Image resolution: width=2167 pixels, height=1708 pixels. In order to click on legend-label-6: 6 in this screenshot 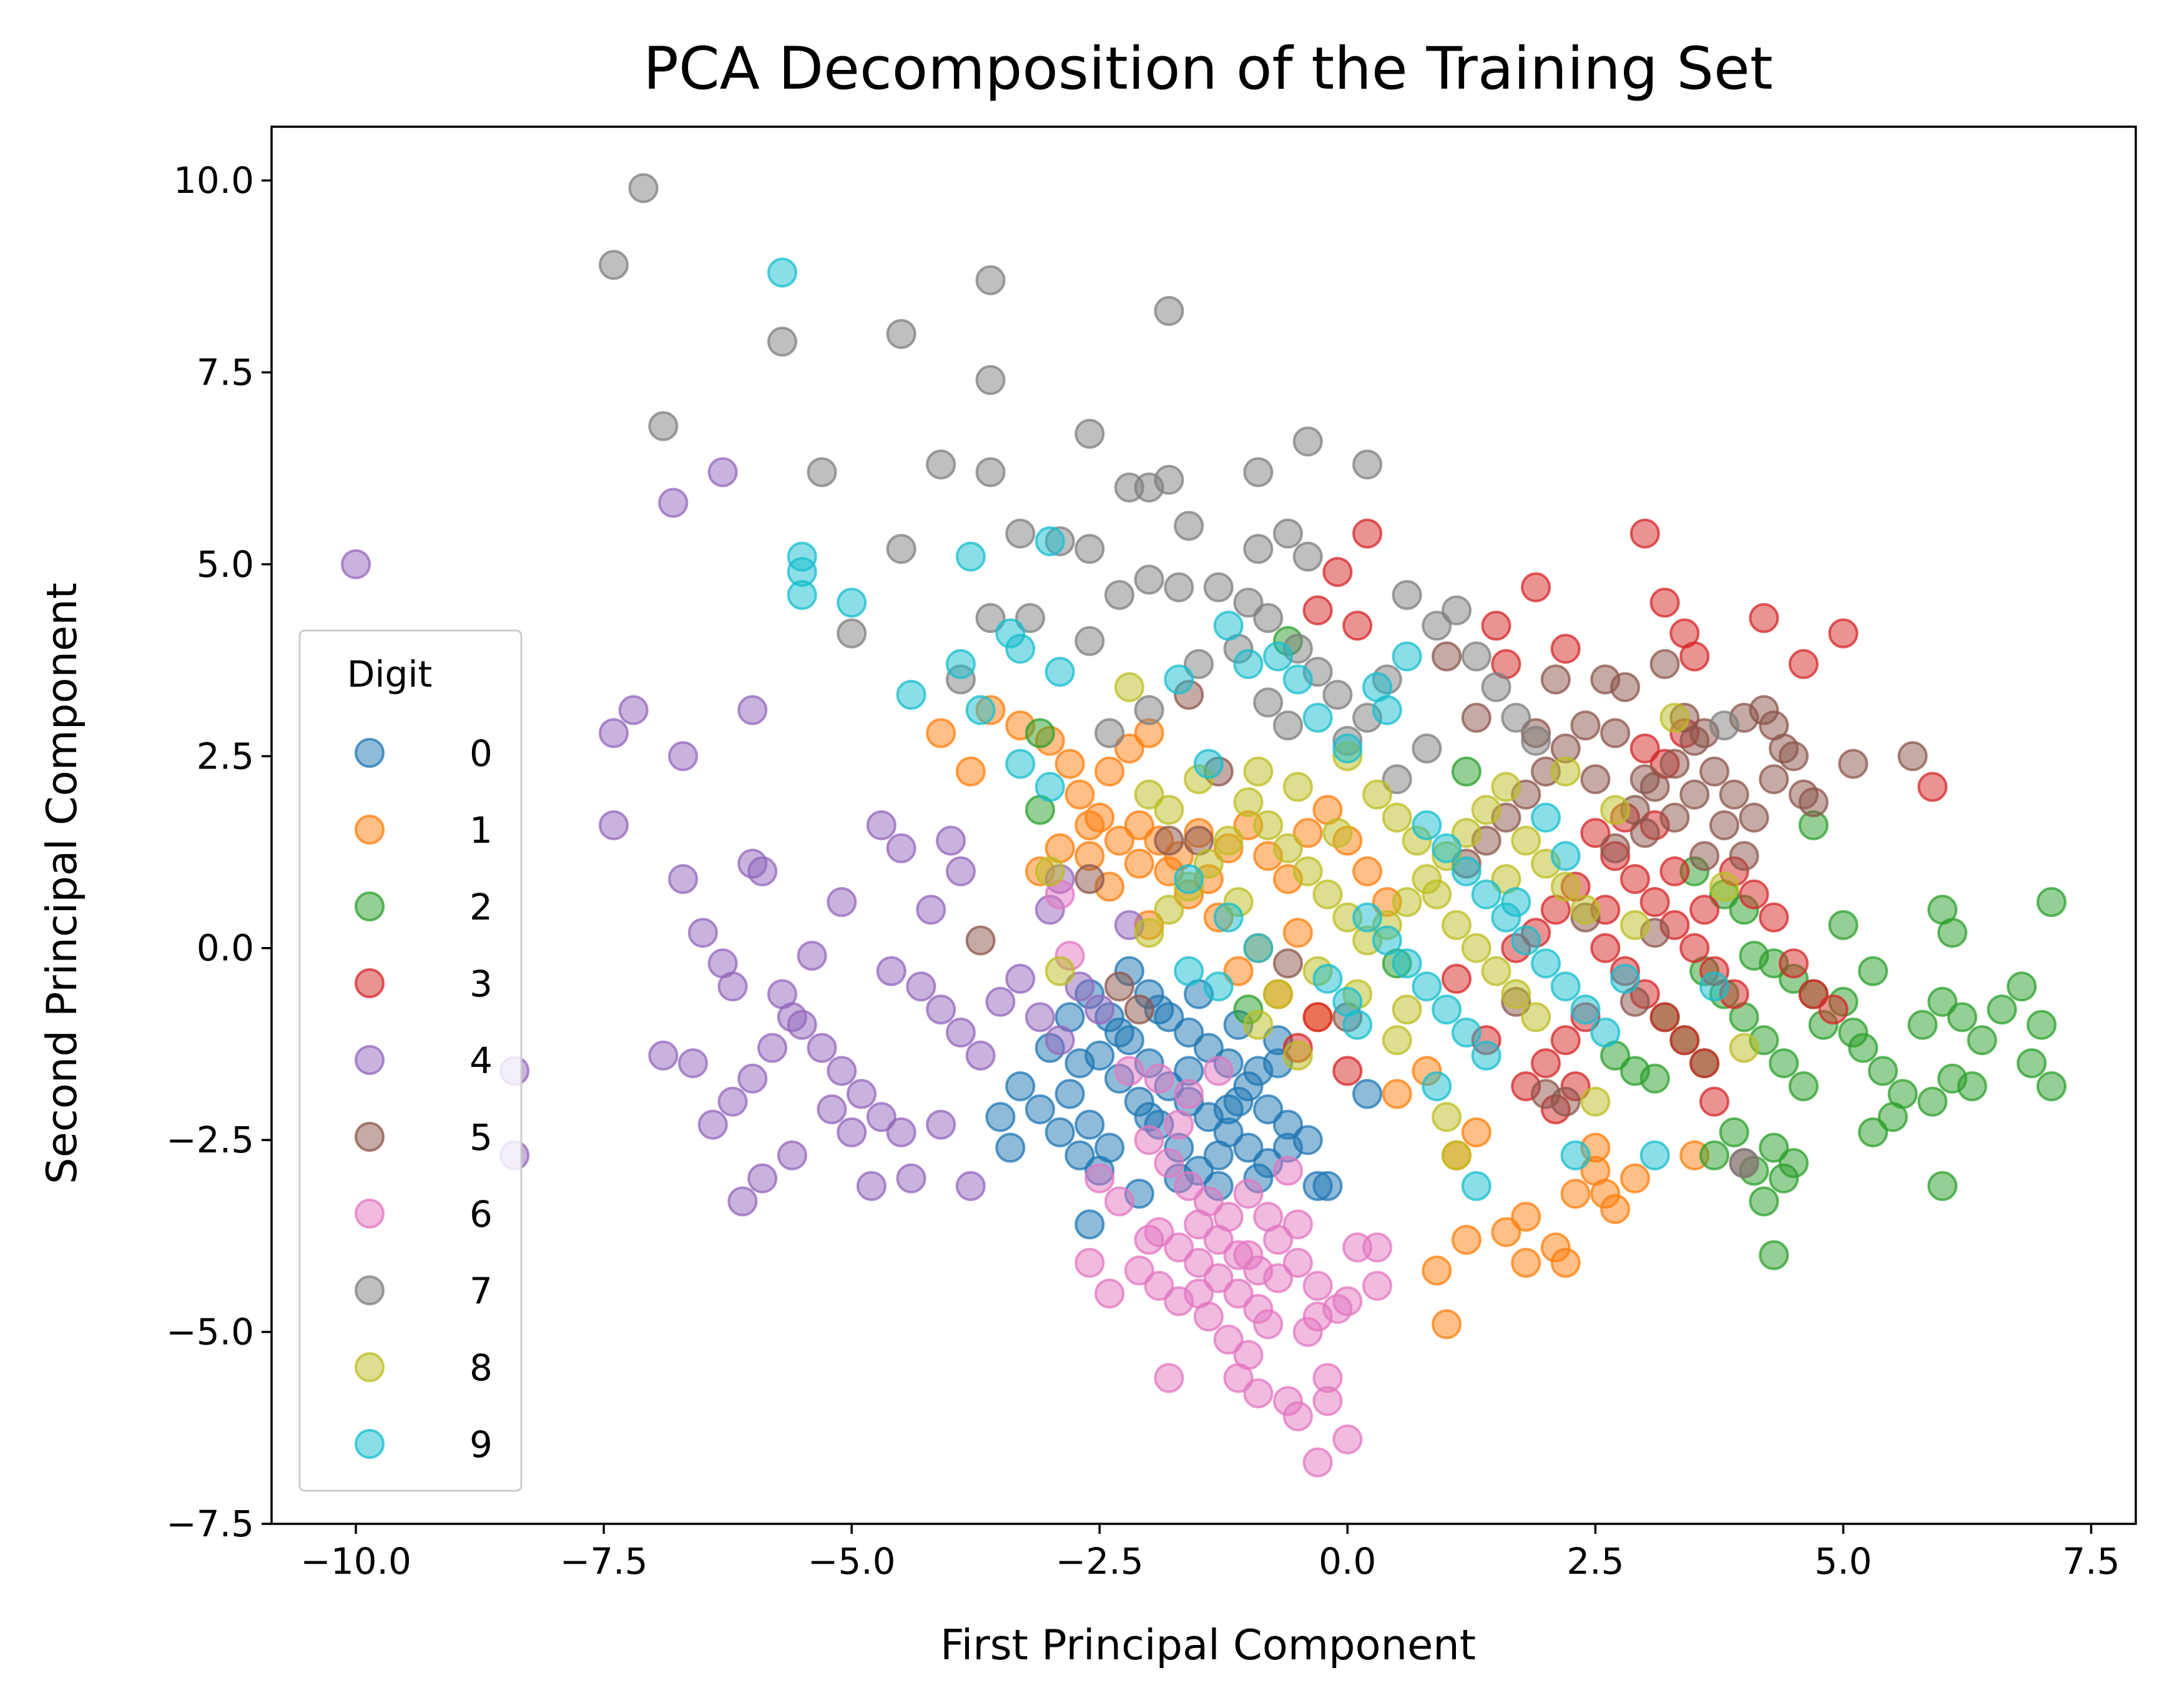, I will do `click(481, 1214)`.